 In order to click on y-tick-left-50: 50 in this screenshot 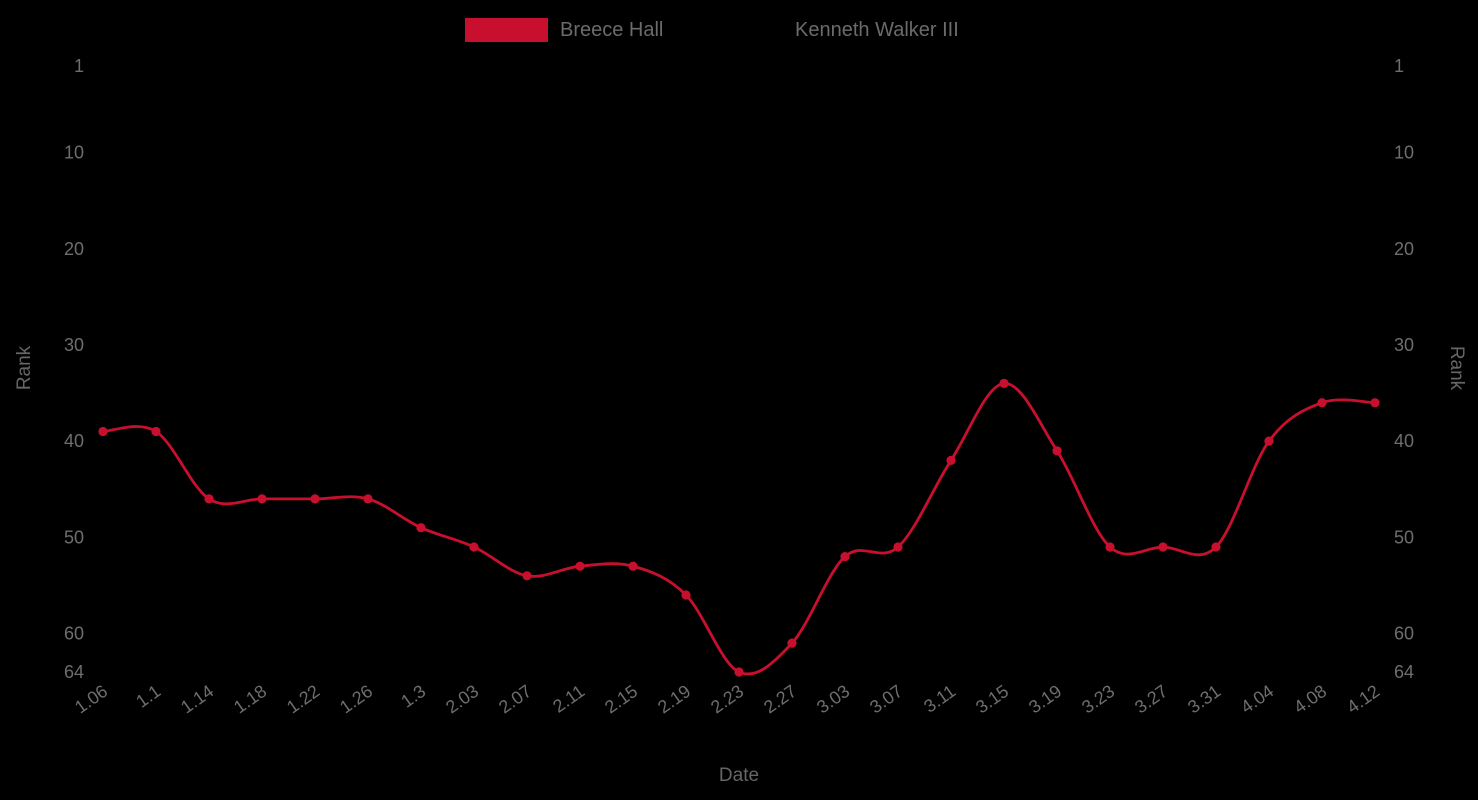, I will do `click(74, 537)`.